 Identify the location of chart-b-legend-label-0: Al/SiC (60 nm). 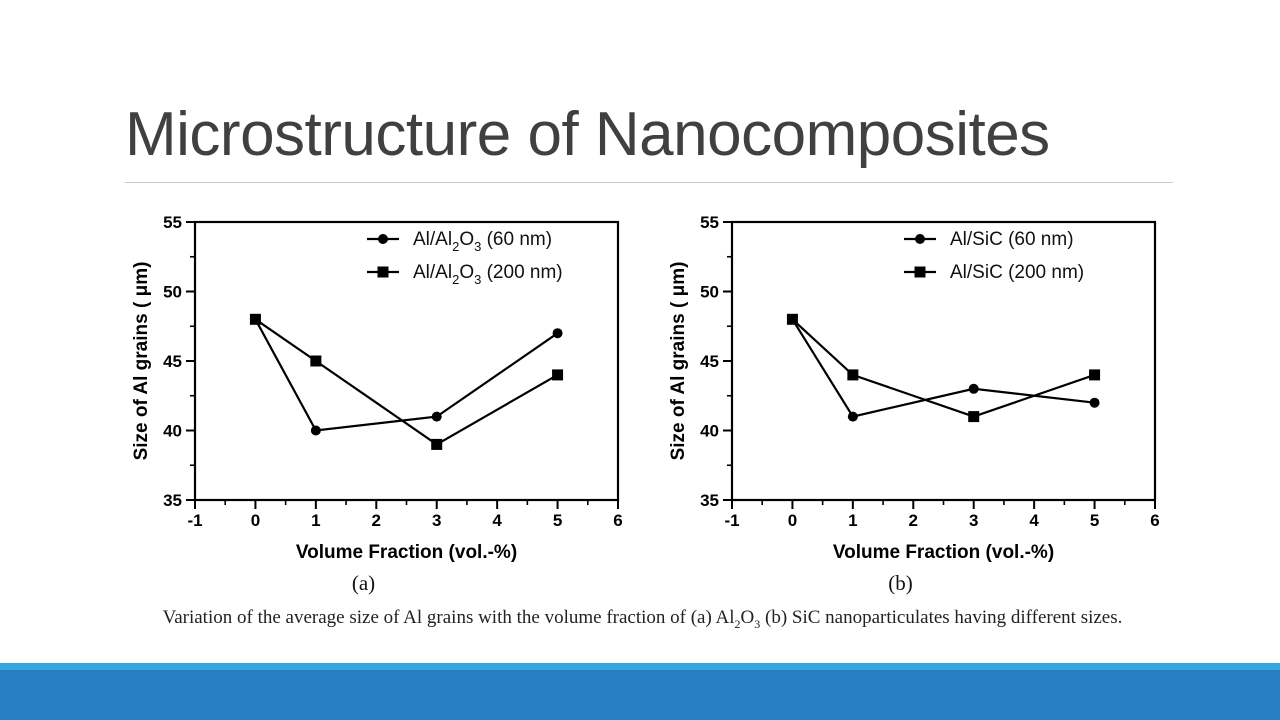
(1012, 239).